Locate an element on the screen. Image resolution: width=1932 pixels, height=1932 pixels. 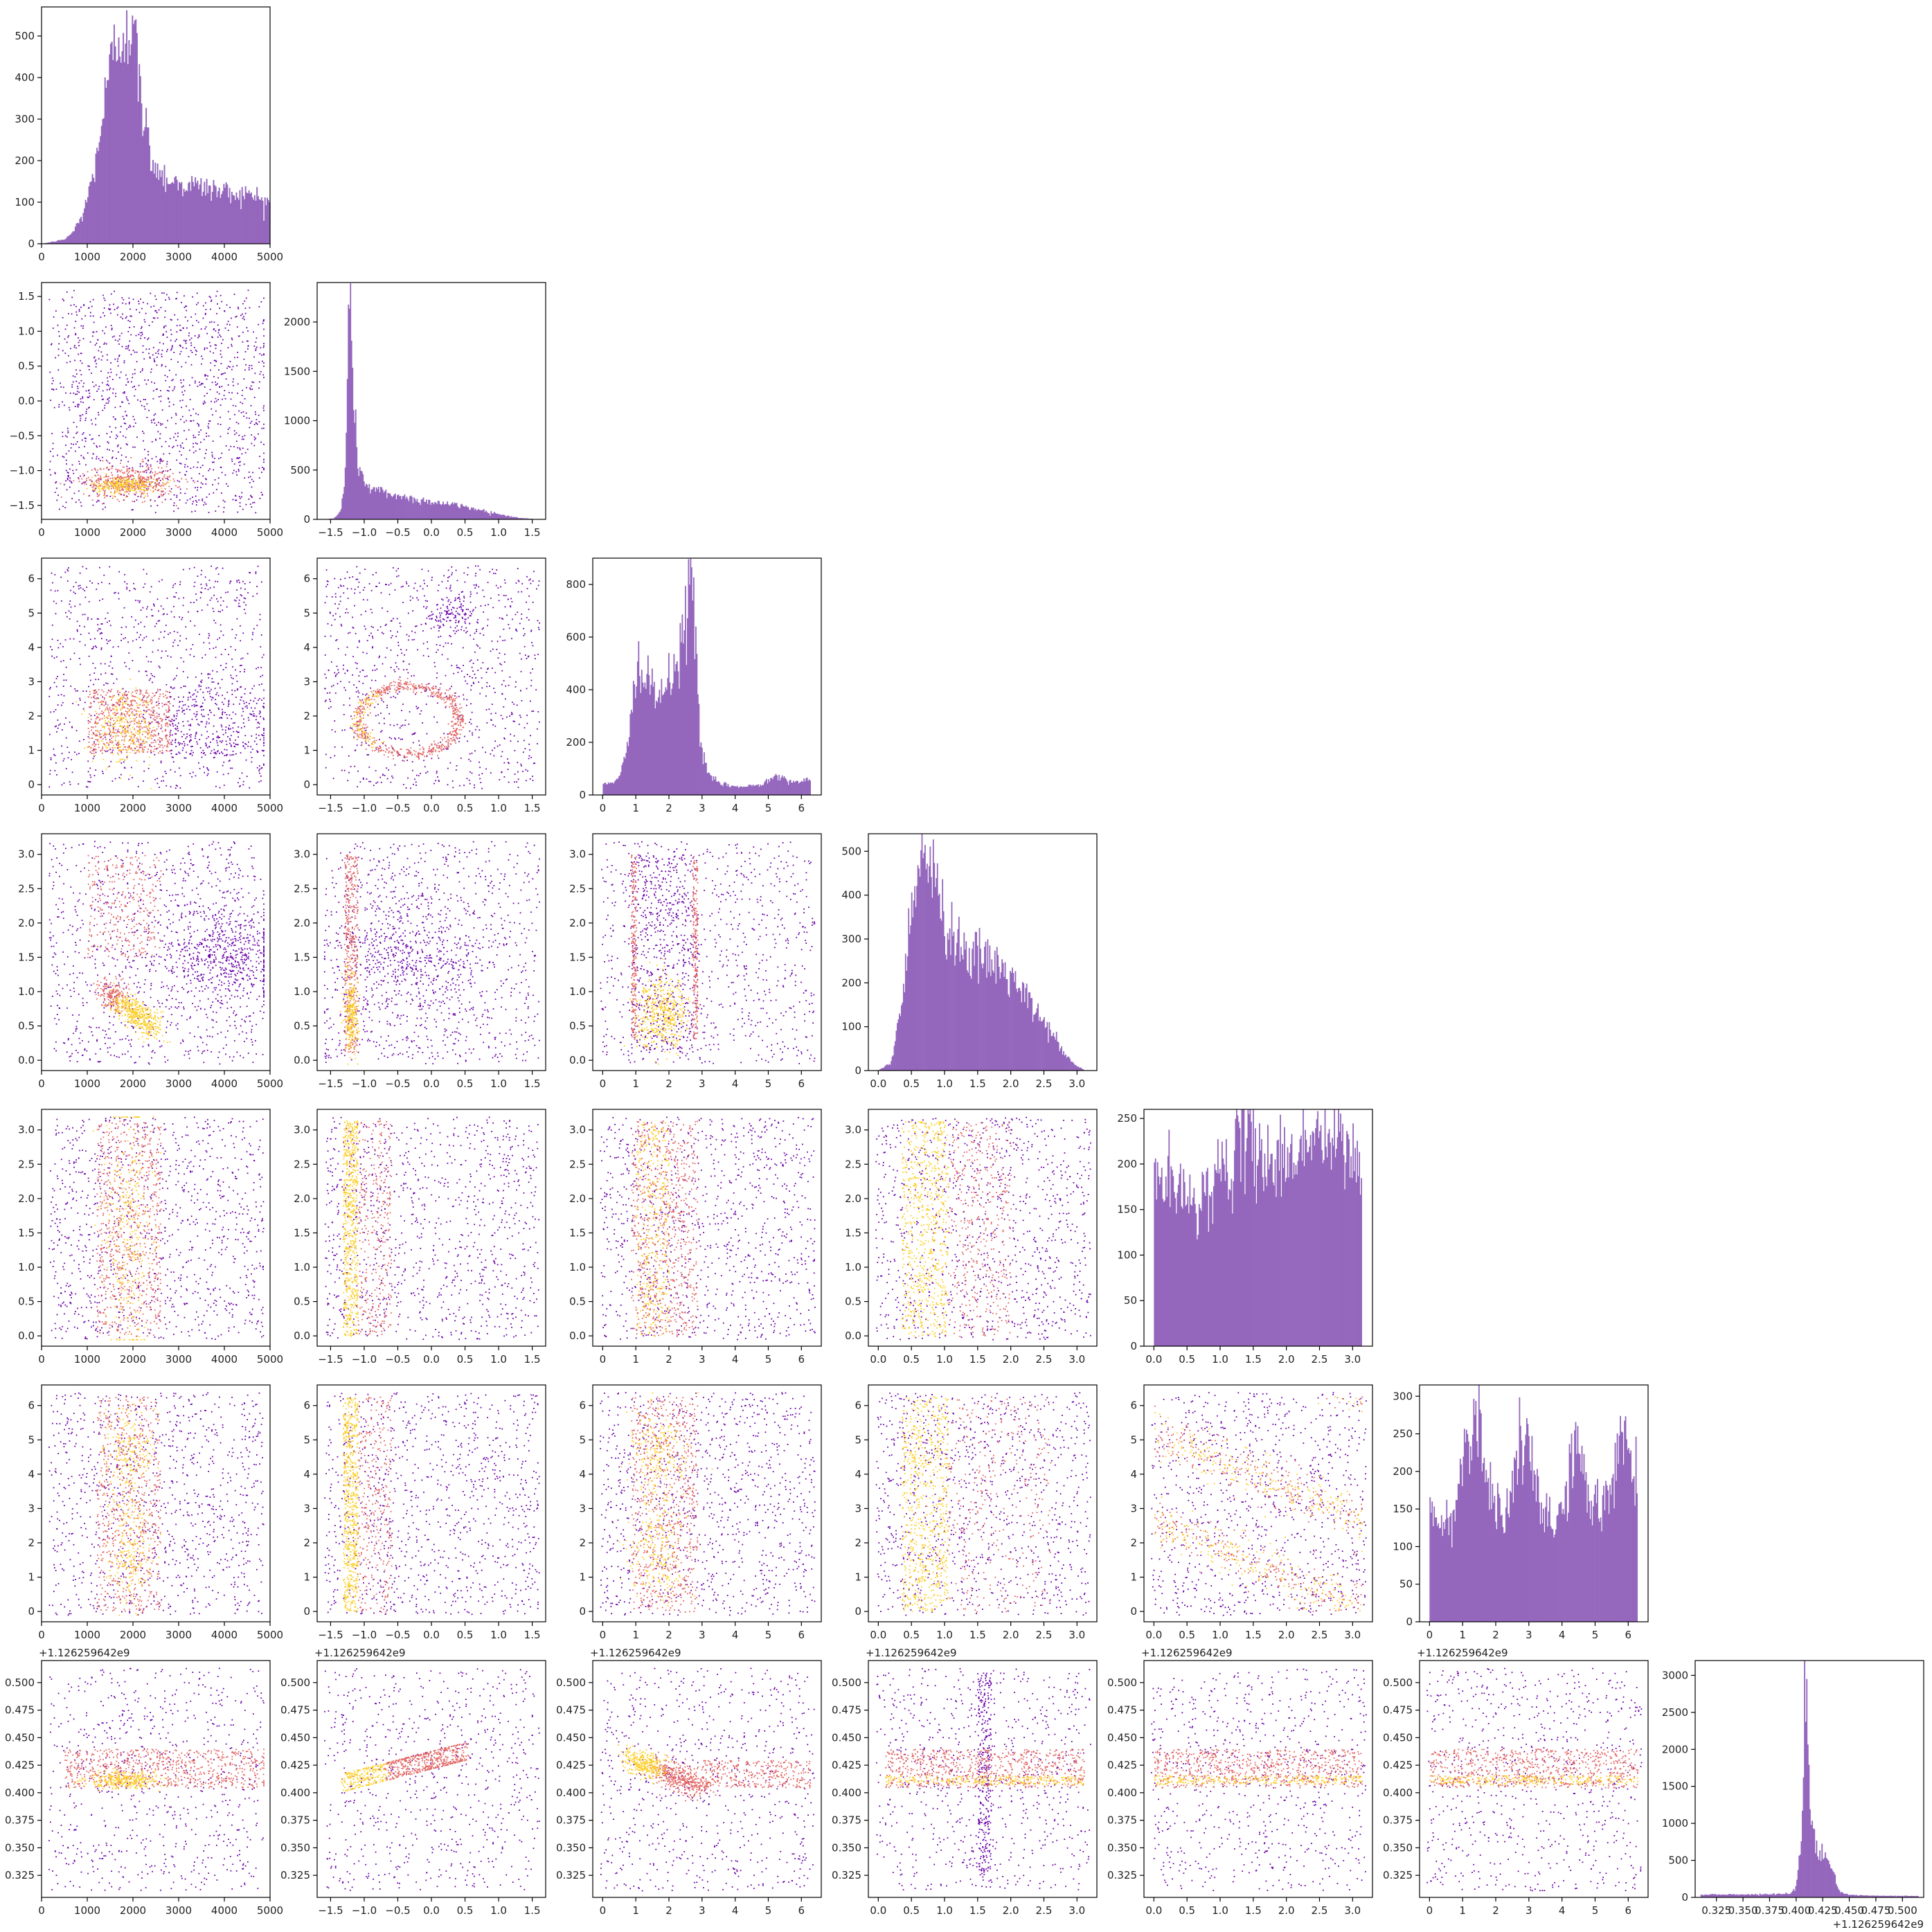
x-tick-label: 2.0 is located at coordinates (1011, 1083).